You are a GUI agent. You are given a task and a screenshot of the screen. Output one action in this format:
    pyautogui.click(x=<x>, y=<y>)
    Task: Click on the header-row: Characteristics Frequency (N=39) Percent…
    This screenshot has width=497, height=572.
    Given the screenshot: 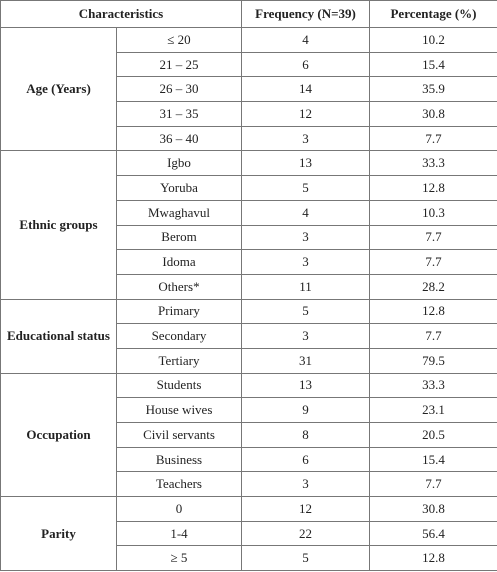 What is the action you would take?
    pyautogui.click(x=248, y=14)
    